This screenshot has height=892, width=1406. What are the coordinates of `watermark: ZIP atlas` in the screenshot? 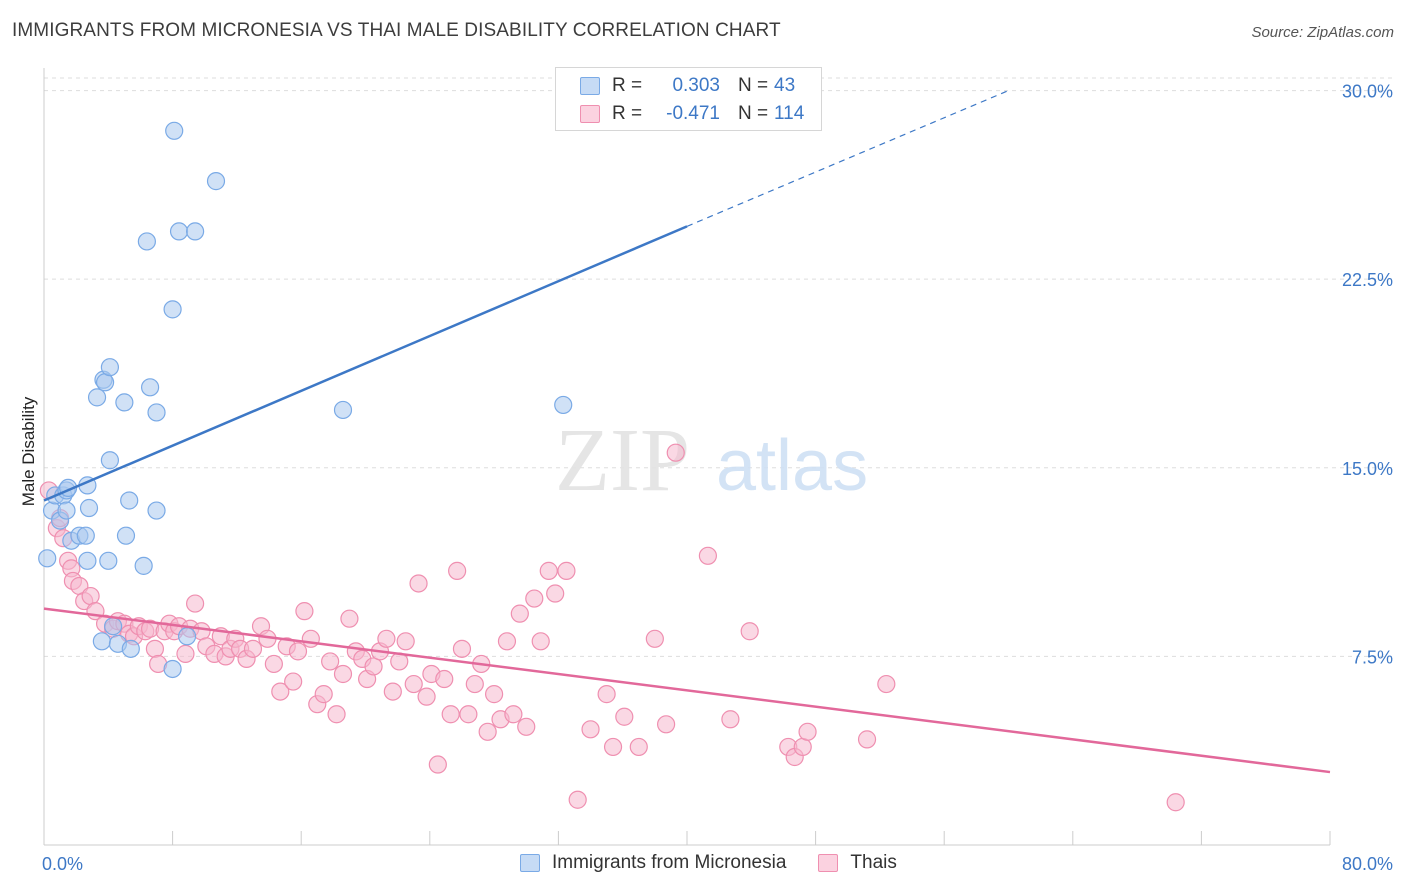 It's located at (711, 460).